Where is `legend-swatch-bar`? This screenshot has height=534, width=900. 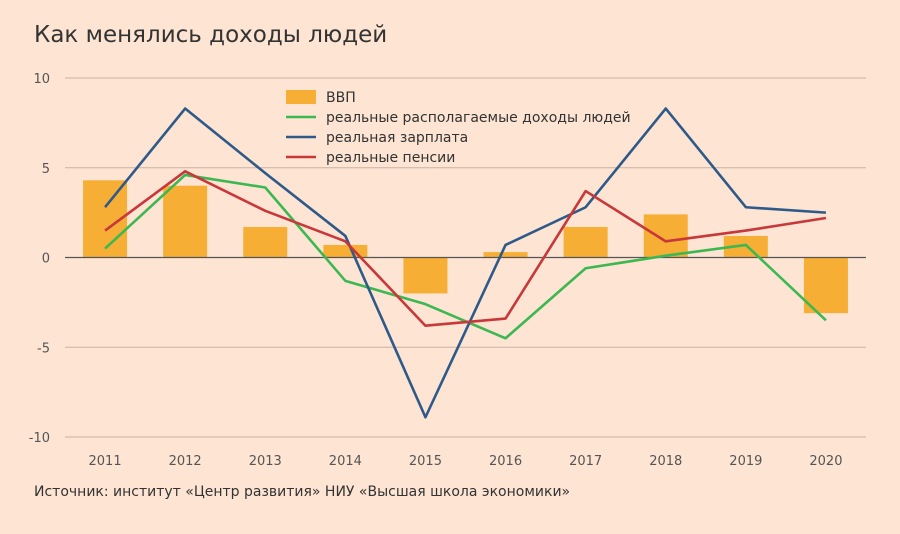 legend-swatch-bar is located at coordinates (301, 97).